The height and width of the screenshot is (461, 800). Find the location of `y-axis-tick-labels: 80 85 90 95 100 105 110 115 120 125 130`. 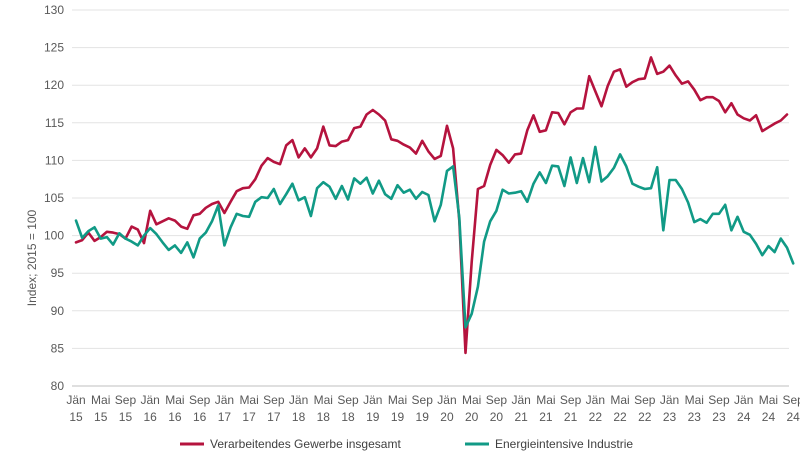

y-axis-tick-labels: 80 85 90 95 100 105 110 115 120 125 130 is located at coordinates (54, 198).